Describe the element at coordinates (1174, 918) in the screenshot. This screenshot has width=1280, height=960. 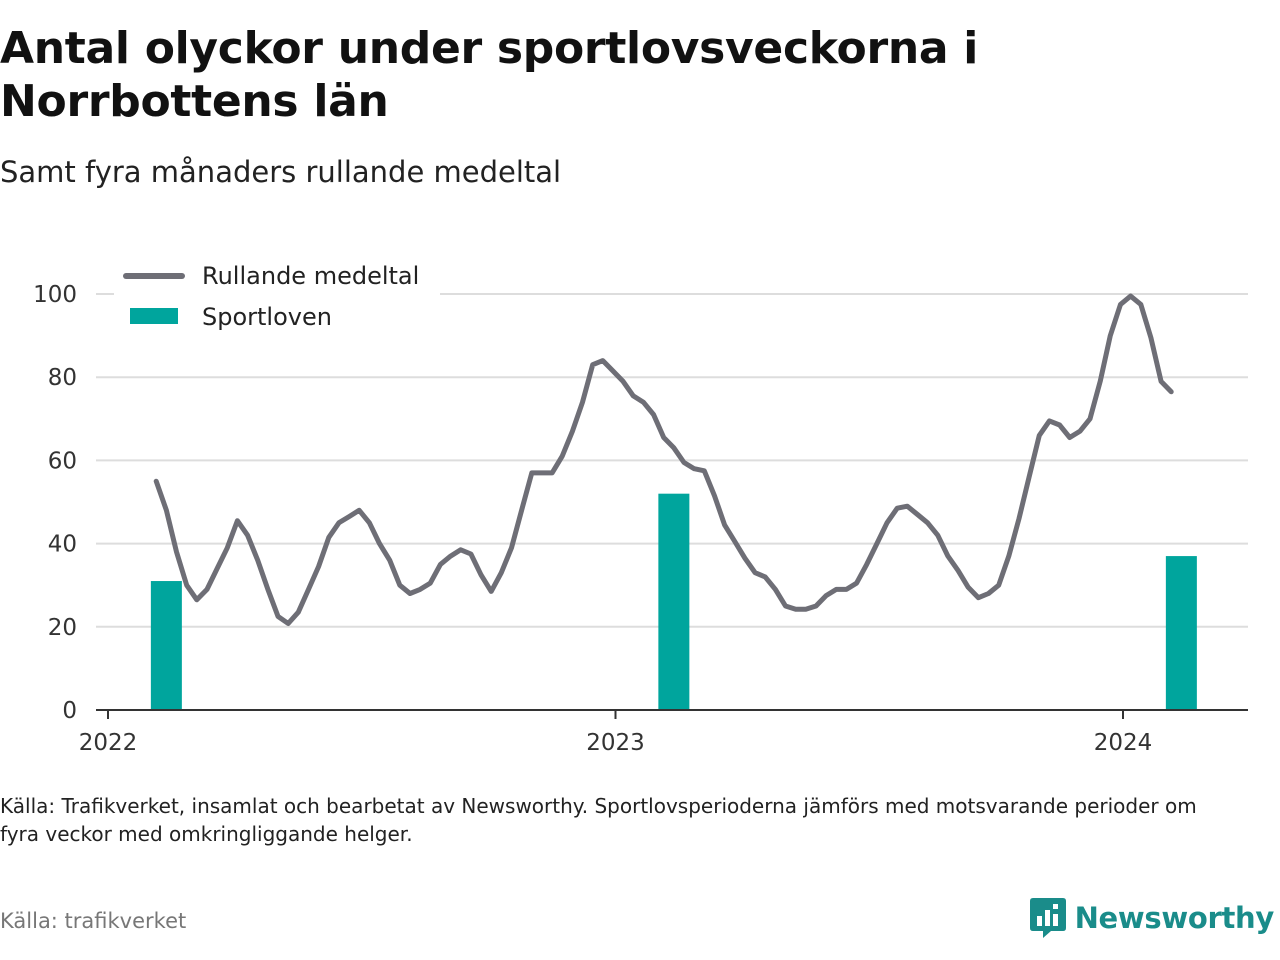
I see `brand-name: Newsworthy` at that location.